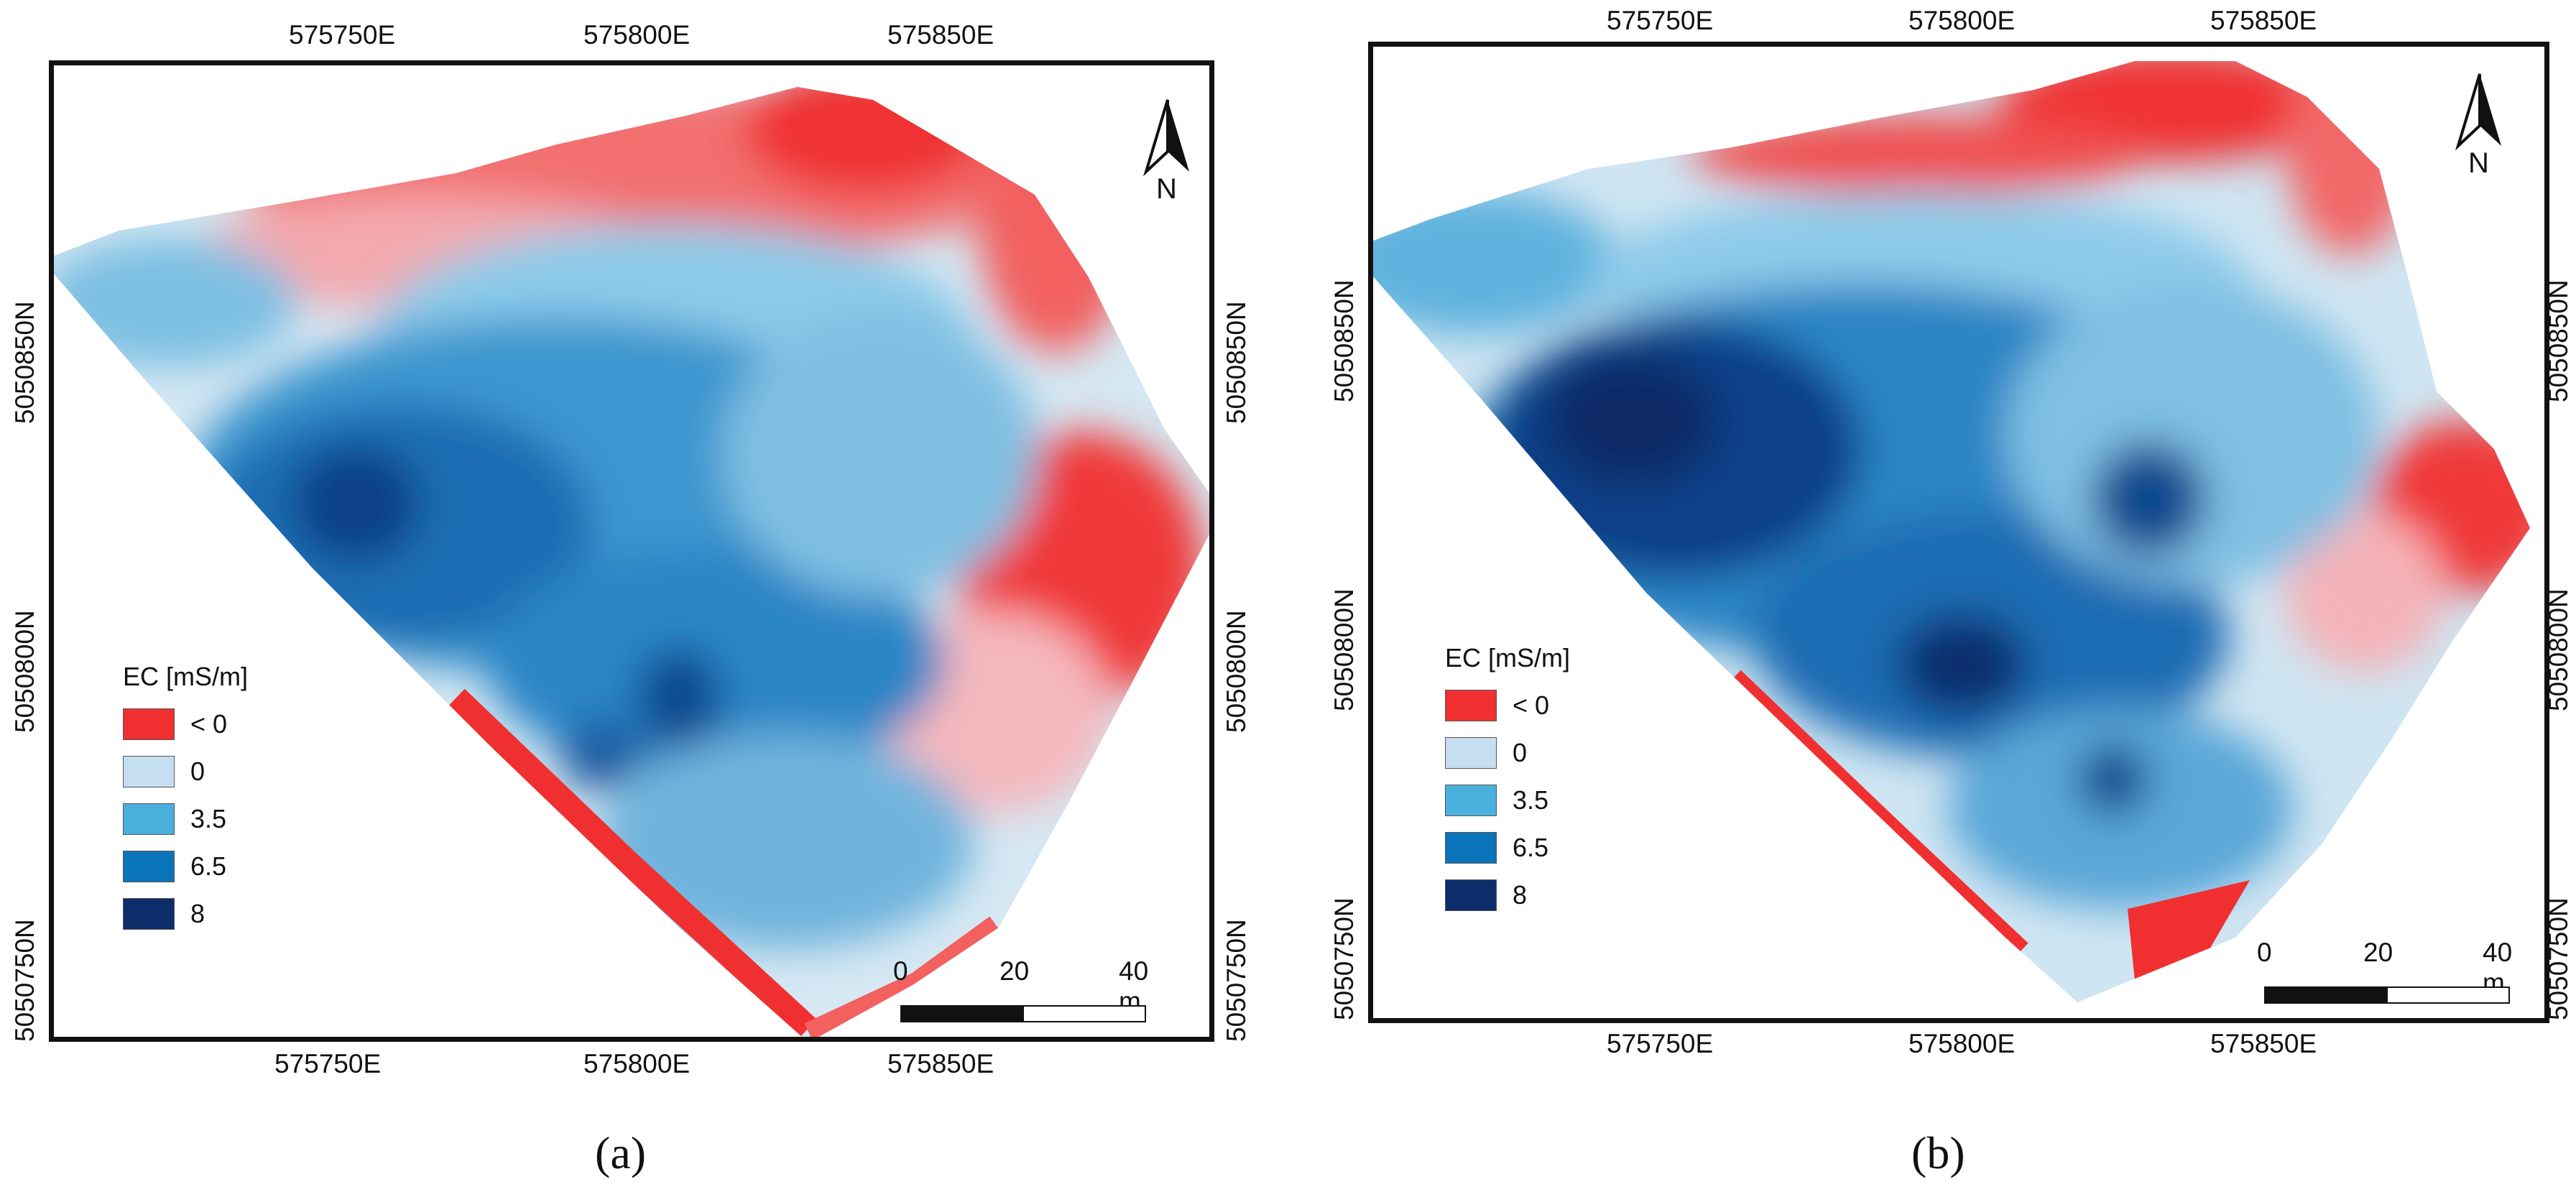 The image size is (2576, 1197). I want to click on legend-a: EC [mS/m] < 0 0 3.5 6.5 8, so click(186, 800).